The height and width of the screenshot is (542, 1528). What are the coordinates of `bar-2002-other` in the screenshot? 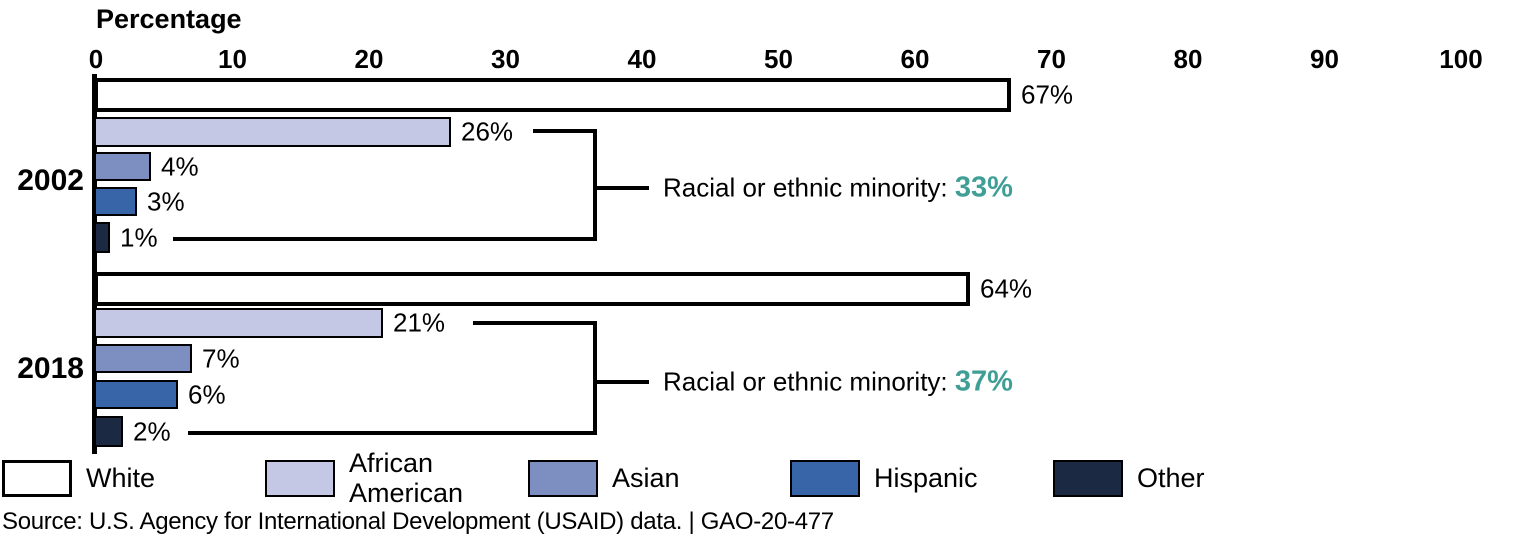 It's located at (102, 237).